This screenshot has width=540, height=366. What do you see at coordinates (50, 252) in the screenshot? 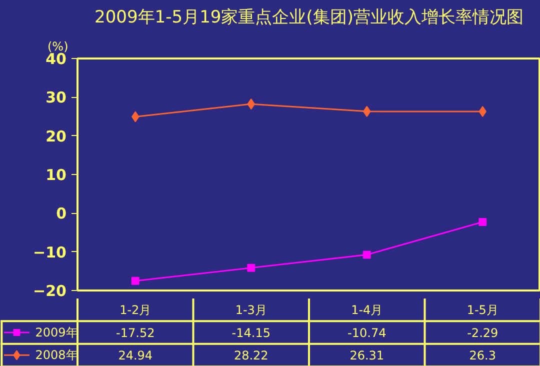
I see `y-tick-label: −10` at bounding box center [50, 252].